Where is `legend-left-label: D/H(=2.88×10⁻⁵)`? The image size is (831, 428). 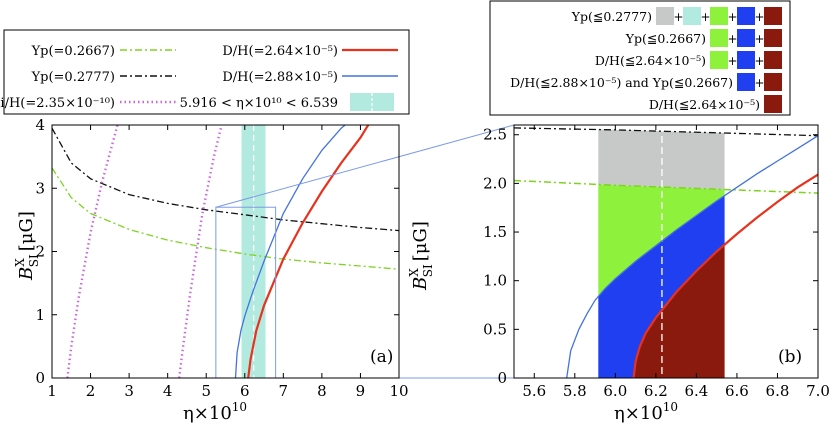
legend-left-label: D/H(=2.88×10⁻⁵) is located at coordinates (280, 77).